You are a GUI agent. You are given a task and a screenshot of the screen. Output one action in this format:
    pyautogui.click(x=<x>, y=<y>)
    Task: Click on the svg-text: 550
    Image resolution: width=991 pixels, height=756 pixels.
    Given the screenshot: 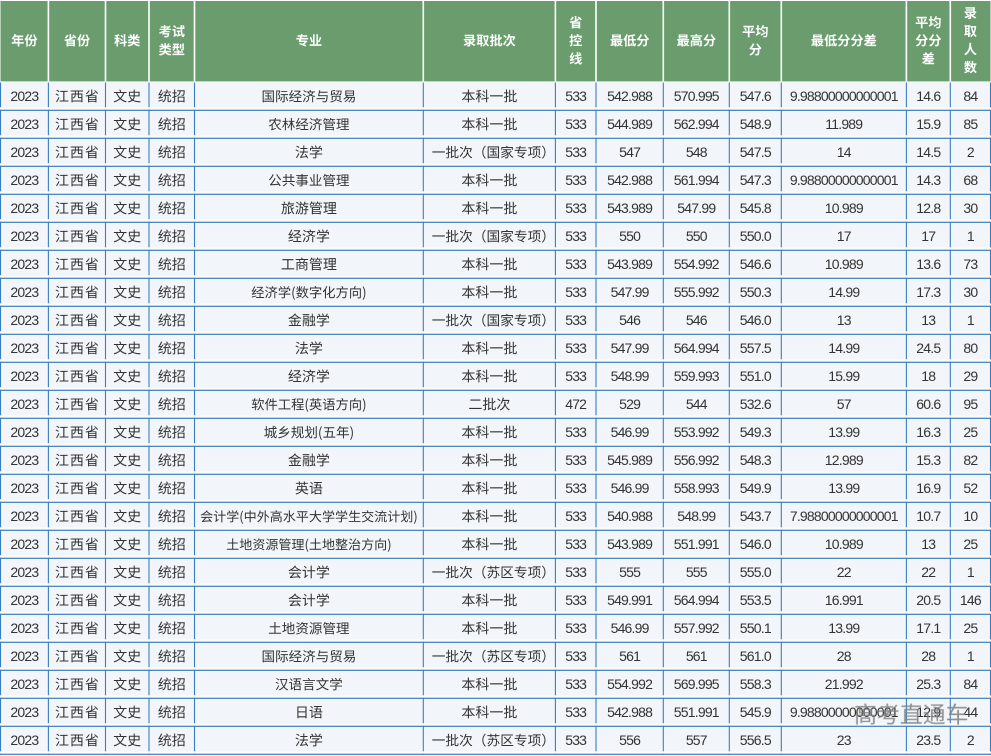 What is the action you would take?
    pyautogui.click(x=630, y=236)
    